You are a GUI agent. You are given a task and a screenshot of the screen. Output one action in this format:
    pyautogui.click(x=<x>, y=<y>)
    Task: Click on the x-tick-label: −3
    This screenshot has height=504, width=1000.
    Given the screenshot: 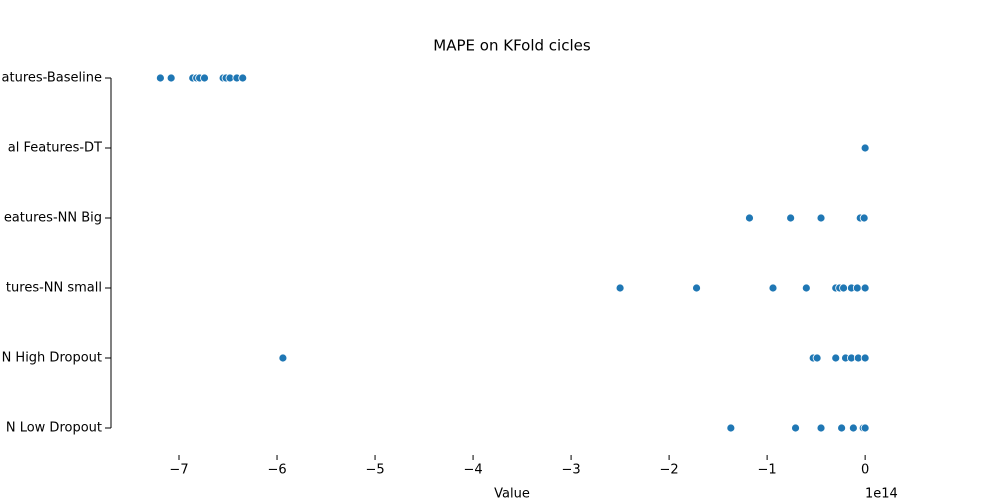 What is the action you would take?
    pyautogui.click(x=570, y=470)
    